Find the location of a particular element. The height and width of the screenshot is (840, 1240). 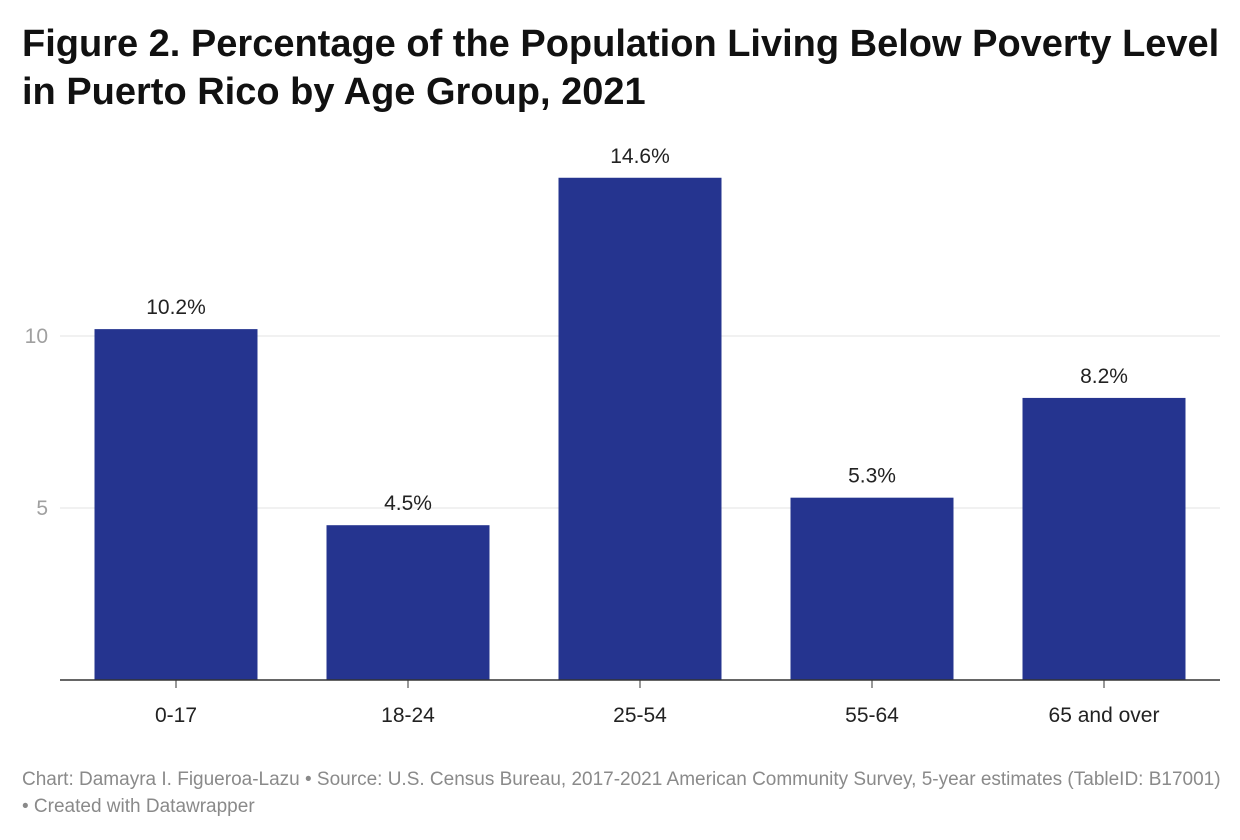

x-tick-label: 25-54 is located at coordinates (640, 715).